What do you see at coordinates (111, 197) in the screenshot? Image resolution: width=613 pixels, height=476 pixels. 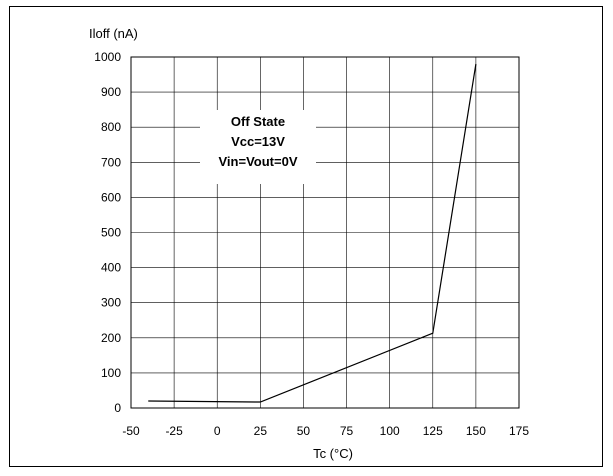 I see `y-tick-label: 600` at bounding box center [111, 197].